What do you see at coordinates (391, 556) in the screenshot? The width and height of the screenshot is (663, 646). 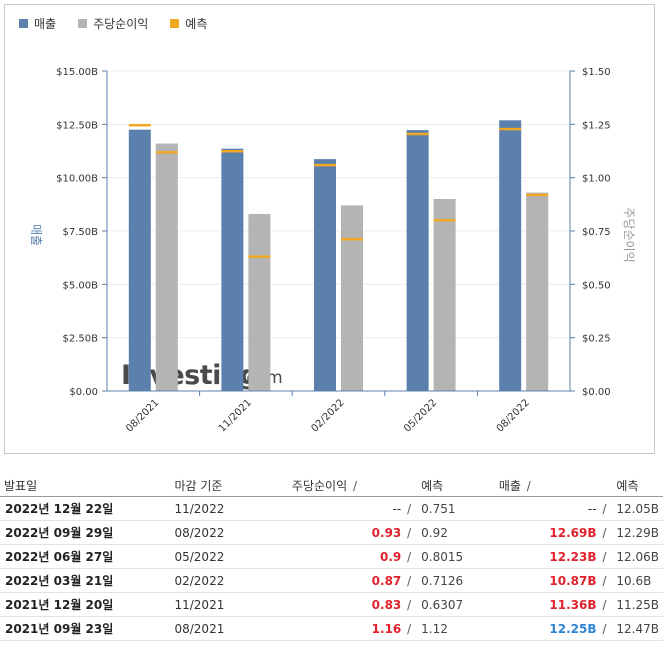 I see `cell-eps-value: 0.9` at bounding box center [391, 556].